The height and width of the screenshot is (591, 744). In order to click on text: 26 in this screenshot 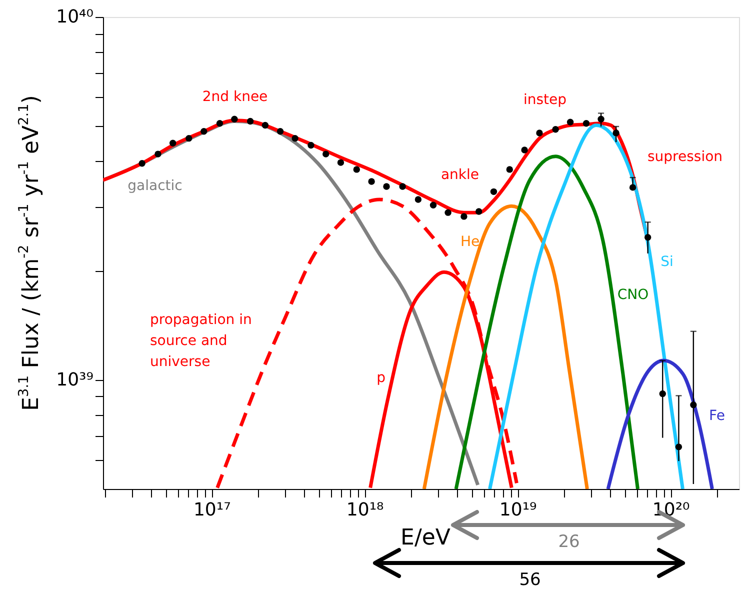, I will do `click(569, 542)`.